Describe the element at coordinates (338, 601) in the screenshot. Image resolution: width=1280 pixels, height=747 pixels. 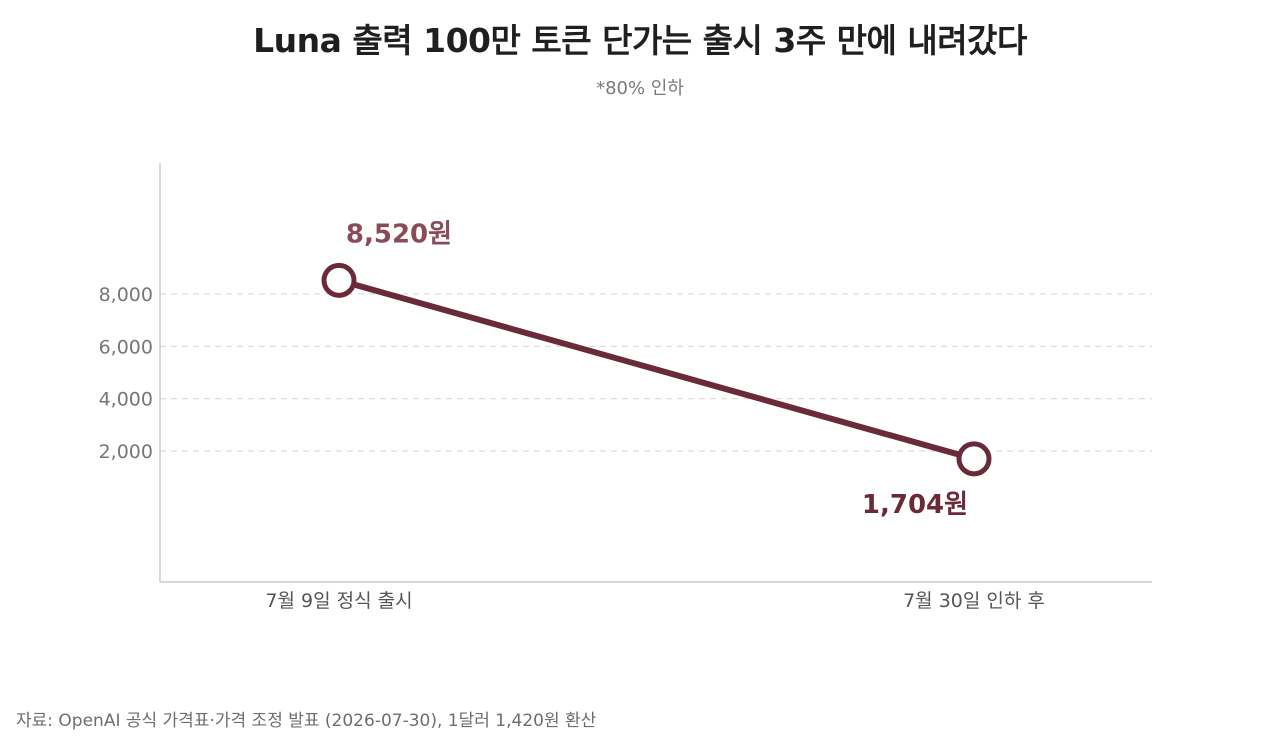
I see `x-tick-label: 7월 9일 정식 출시` at that location.